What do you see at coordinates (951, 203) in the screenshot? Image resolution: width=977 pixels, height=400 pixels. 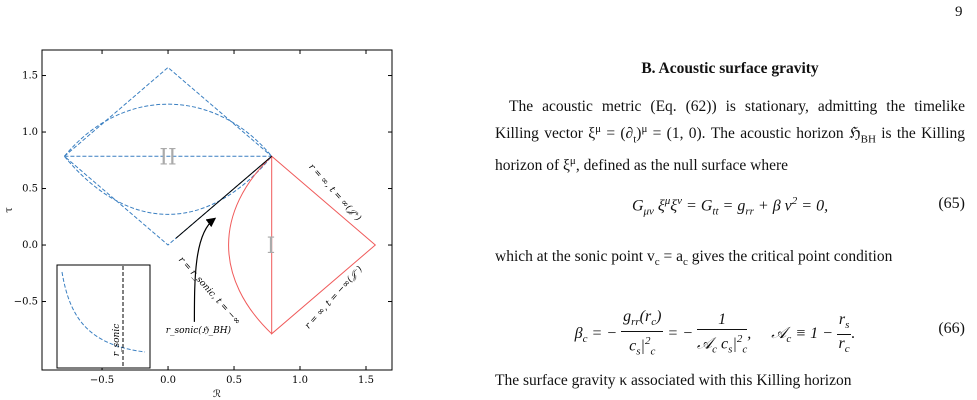 I see `equation-number: (65)` at bounding box center [951, 203].